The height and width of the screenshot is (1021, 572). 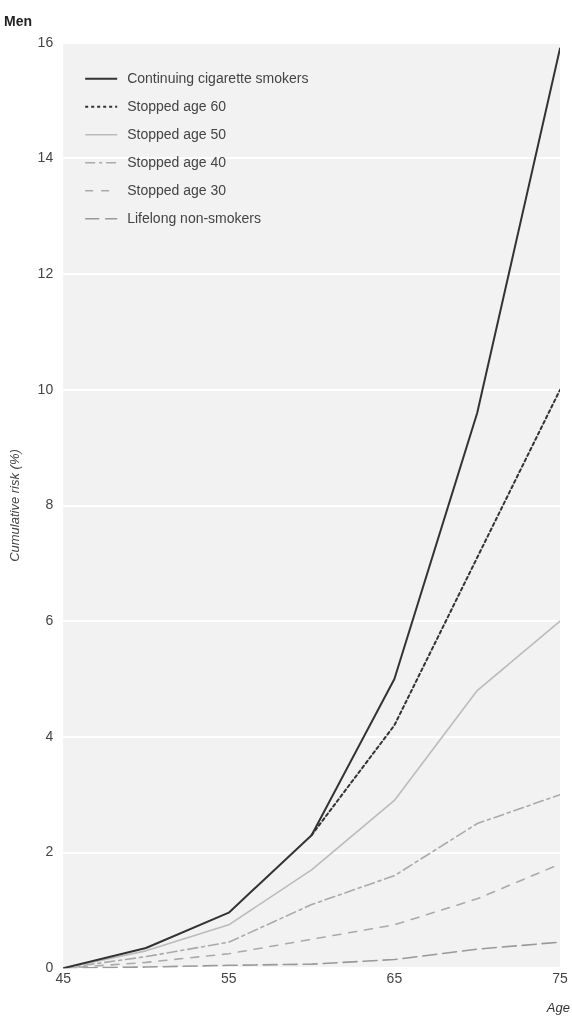 What do you see at coordinates (177, 105) in the screenshot?
I see `legend-label: Stopped age 60` at bounding box center [177, 105].